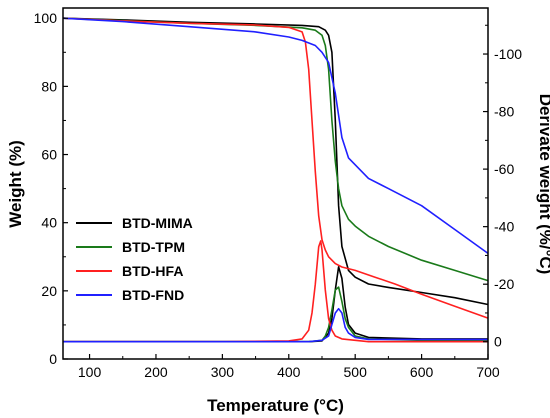 The width and height of the screenshot is (550, 418). Describe the element at coordinates (15, 184) in the screenshot. I see `y-axis-title-left: Weight (%)` at that location.